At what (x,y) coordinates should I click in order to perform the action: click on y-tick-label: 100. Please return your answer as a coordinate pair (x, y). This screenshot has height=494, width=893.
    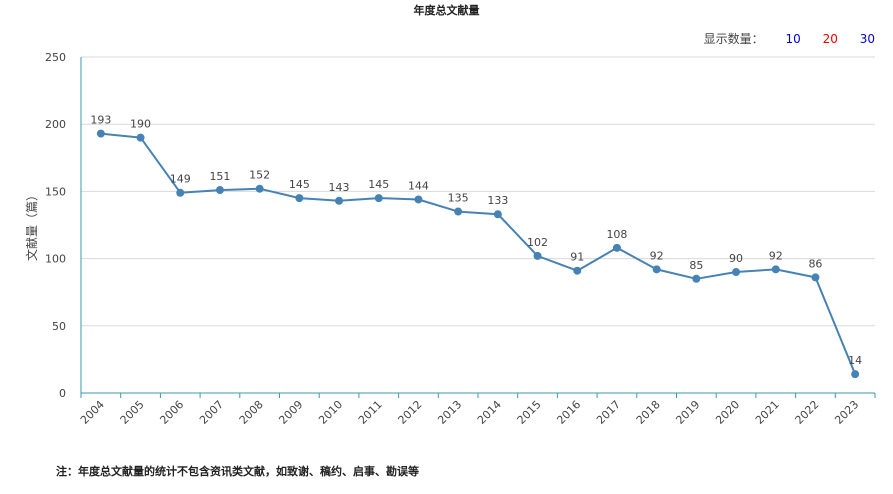
    Looking at the image, I should click on (55, 259).